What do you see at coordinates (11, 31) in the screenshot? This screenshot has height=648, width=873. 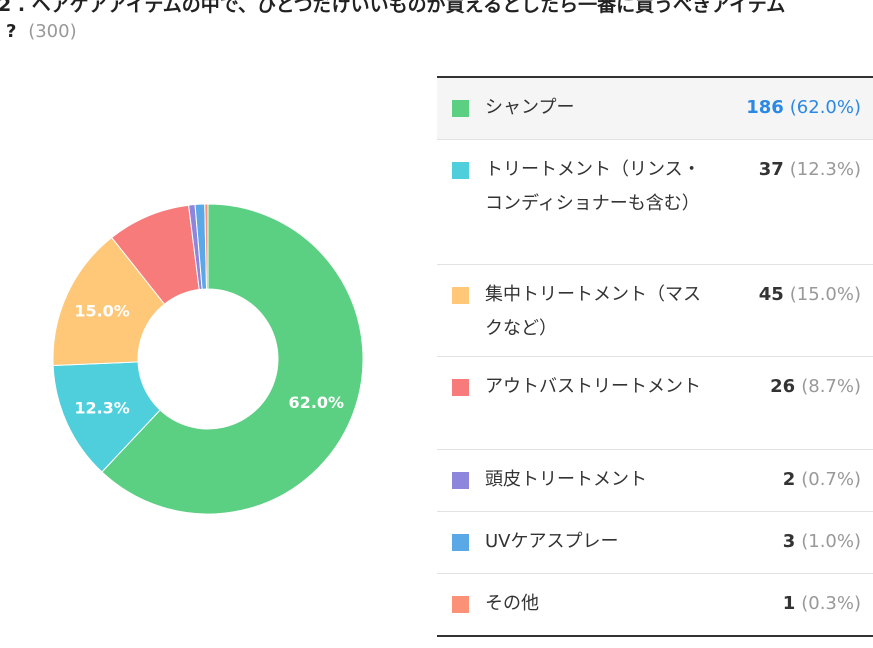 I see `question-mark: ?` at bounding box center [11, 31].